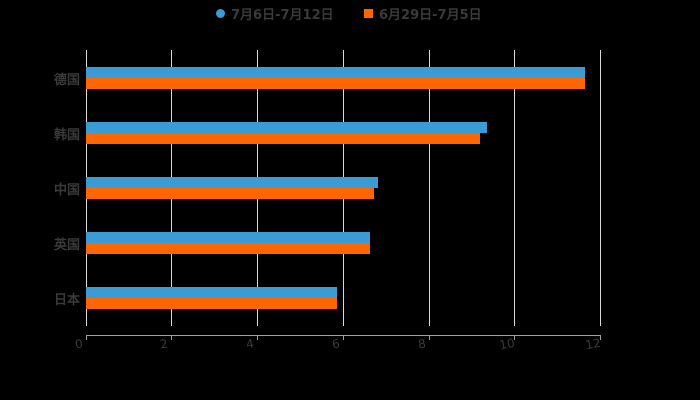 The image size is (700, 400). I want to click on x-tick-label: 12, so click(593, 344).